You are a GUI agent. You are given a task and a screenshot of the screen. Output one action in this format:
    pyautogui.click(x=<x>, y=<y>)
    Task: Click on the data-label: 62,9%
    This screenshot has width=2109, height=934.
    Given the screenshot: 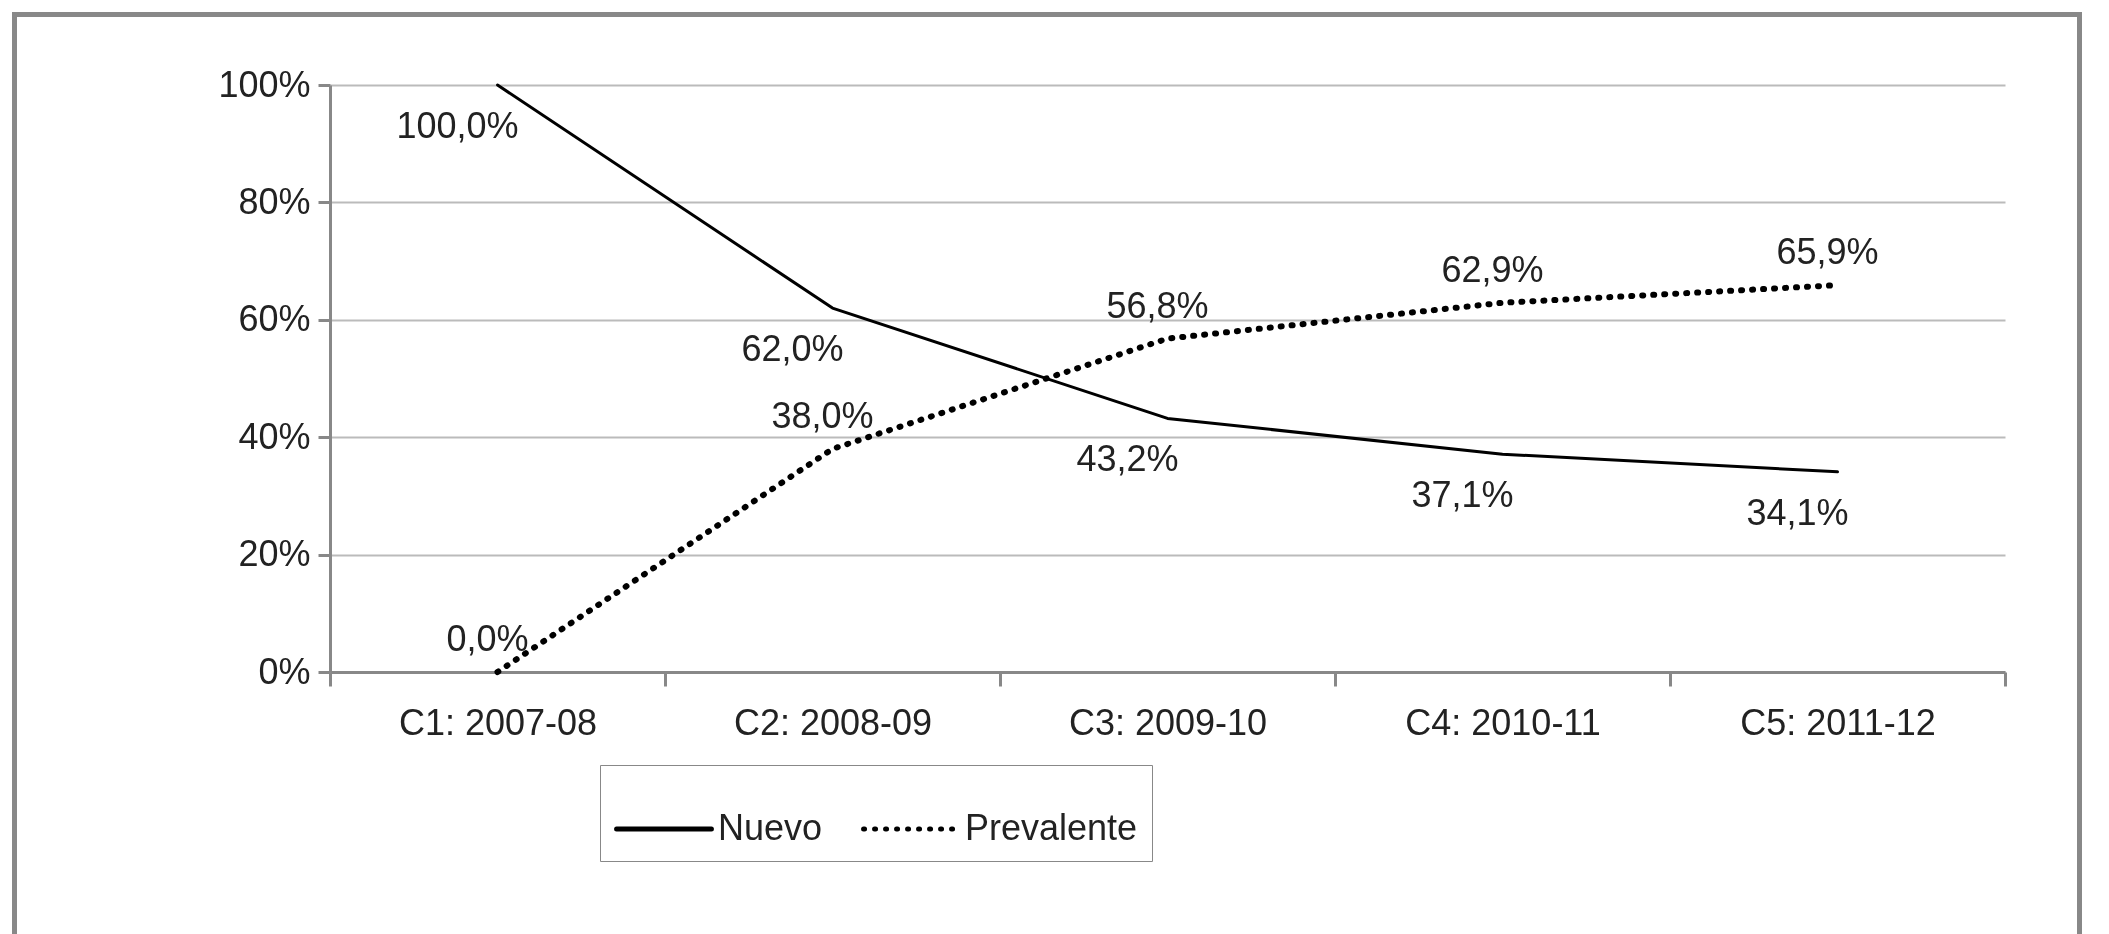 What is the action you would take?
    pyautogui.click(x=1492, y=269)
    